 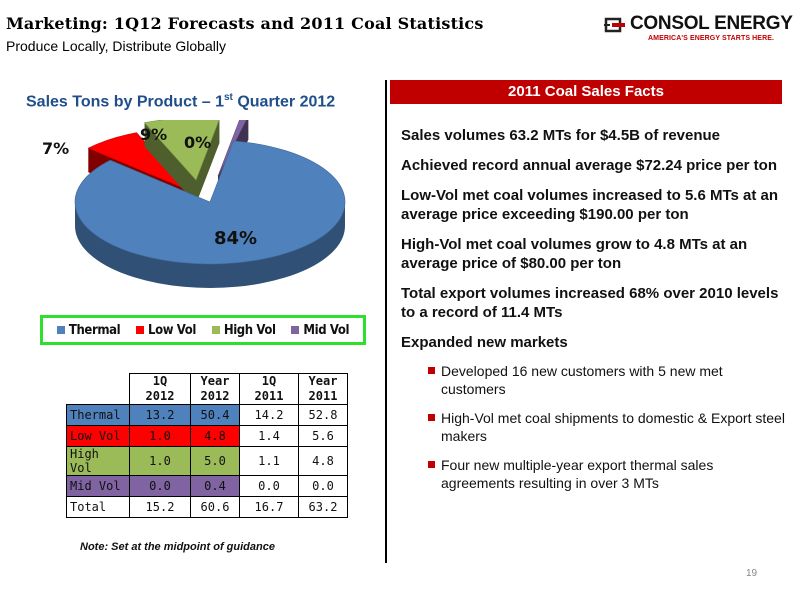 I want to click on pie-wall-thermal, so click(x=210, y=245).